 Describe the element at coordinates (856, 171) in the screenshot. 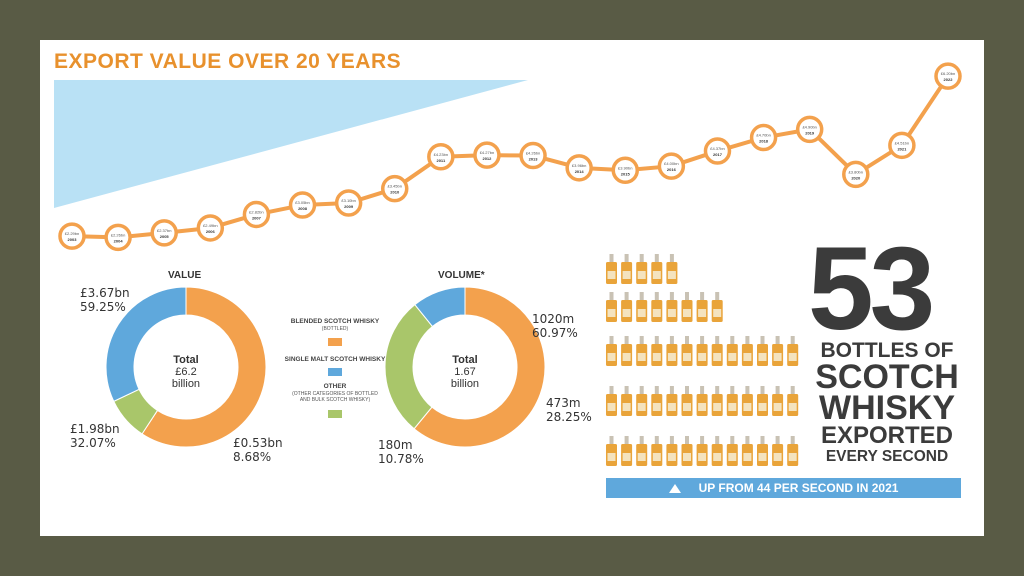

I see `point-value-label: £3.80bn` at that location.